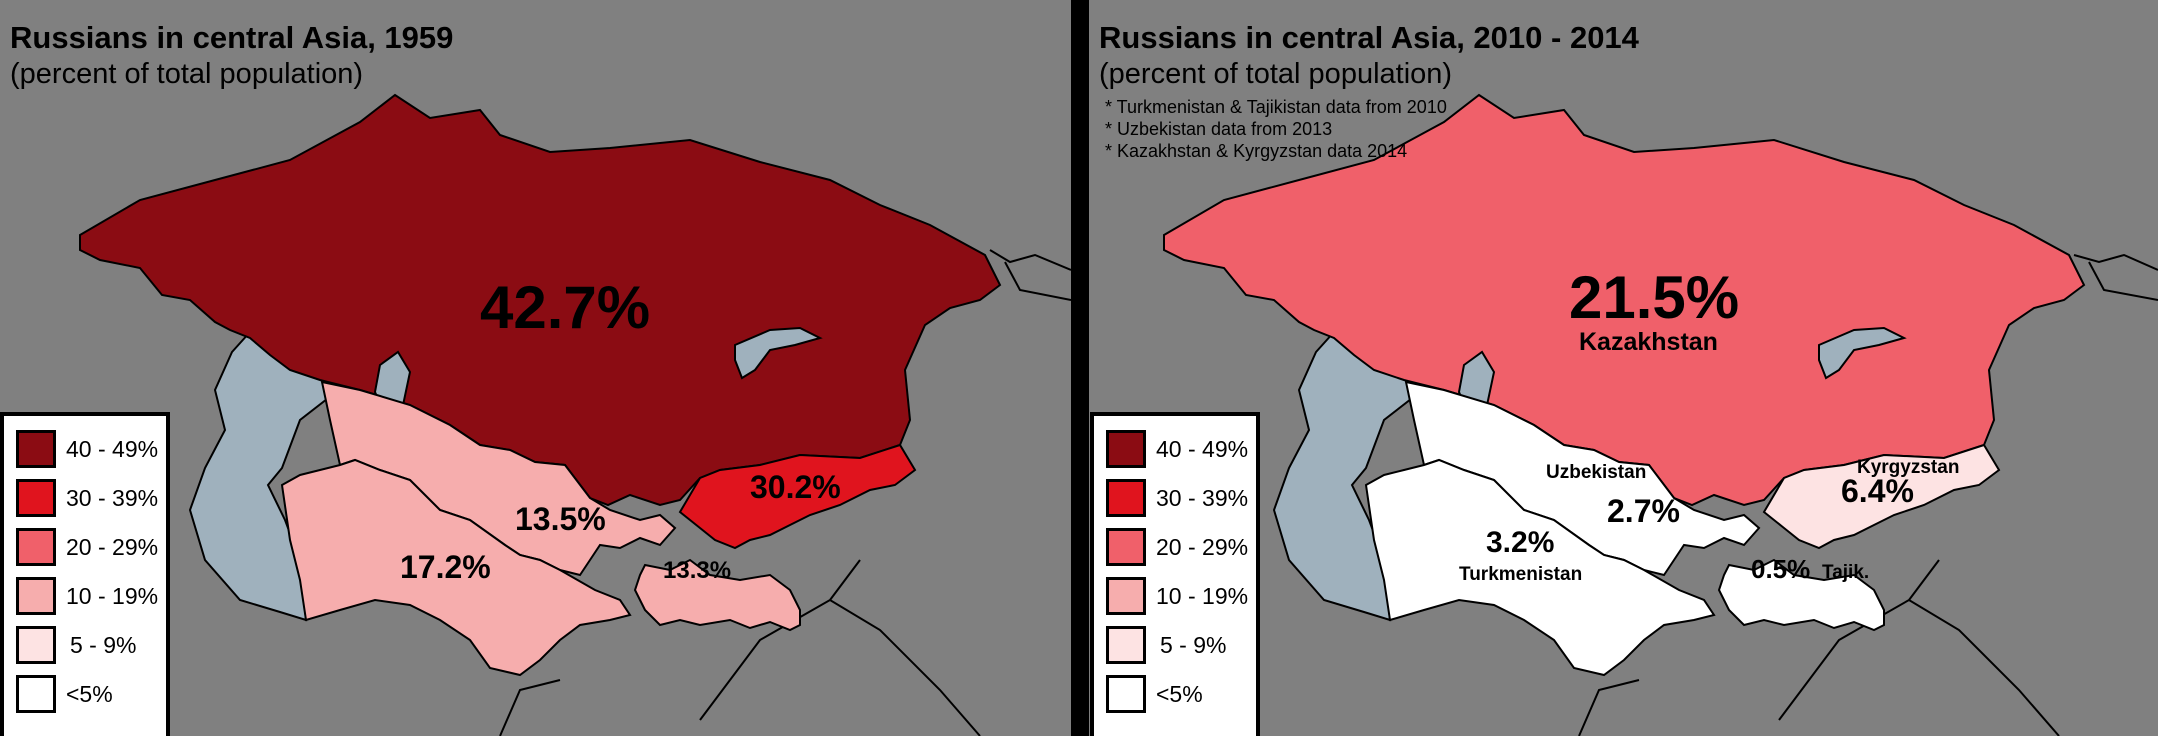 The width and height of the screenshot is (2158, 736). I want to click on value-uzbekistan: 2.7%, so click(1643, 511).